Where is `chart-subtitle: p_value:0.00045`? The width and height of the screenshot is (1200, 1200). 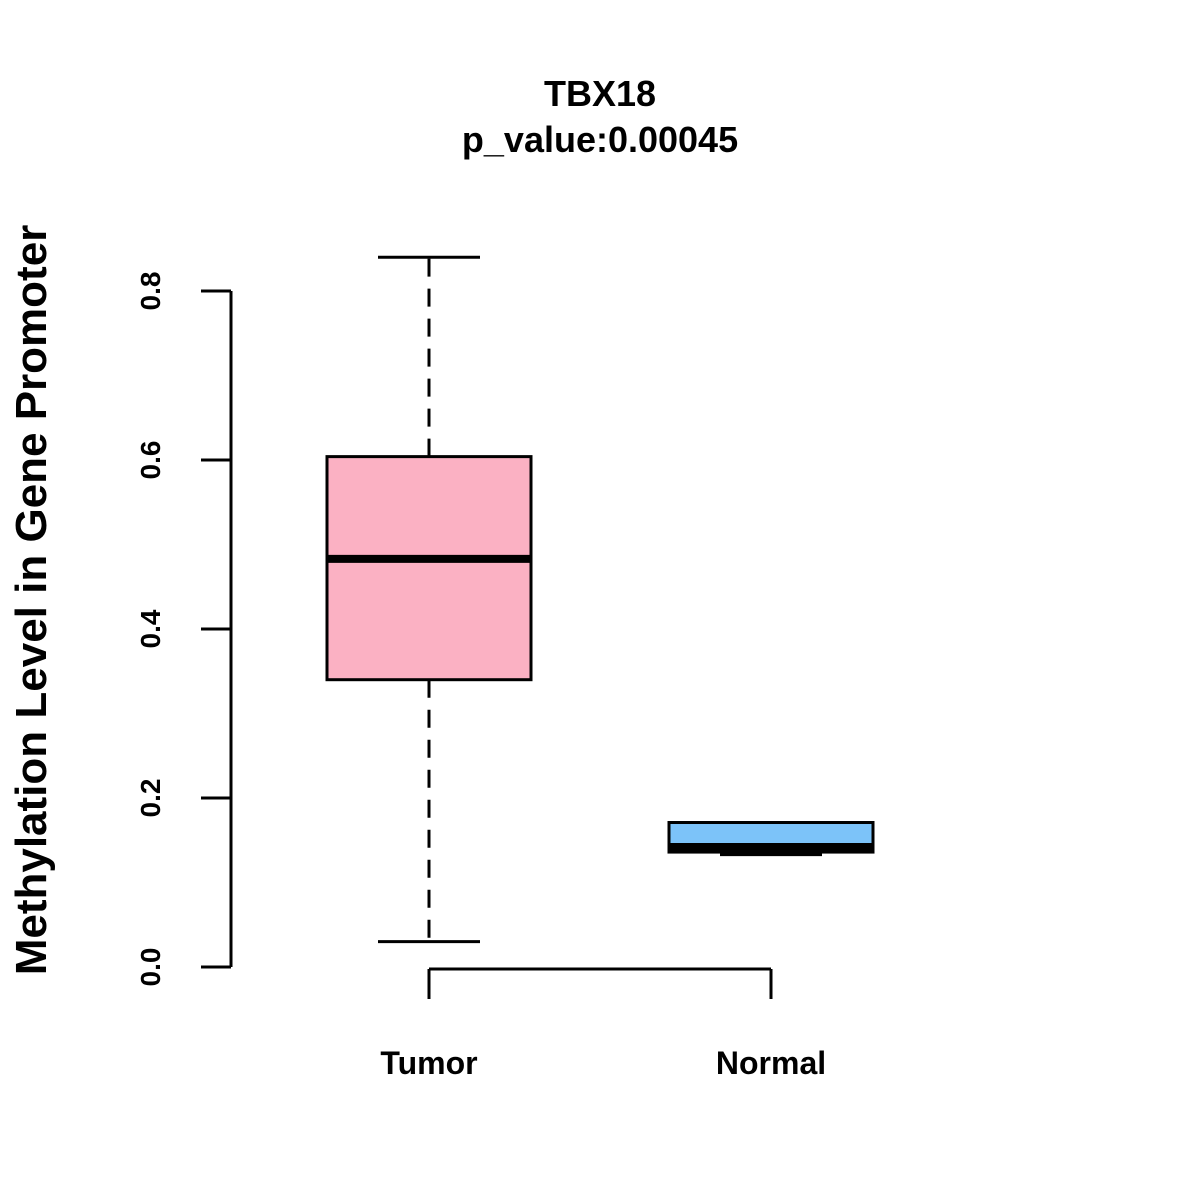 chart-subtitle: p_value:0.00045 is located at coordinates (600, 139).